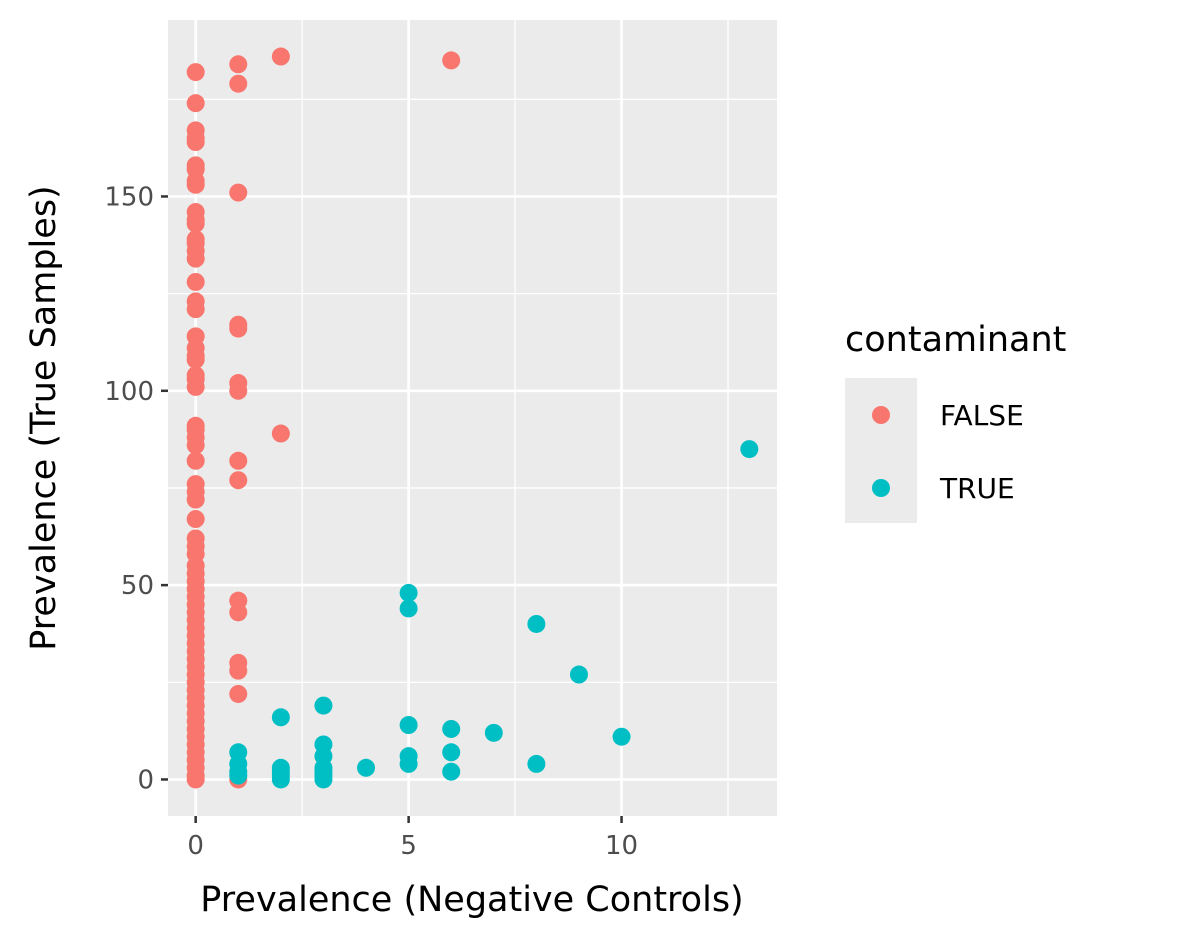 The width and height of the screenshot is (1181, 944). I want to click on legend: contaminant FALSE TRUE, so click(955, 421).